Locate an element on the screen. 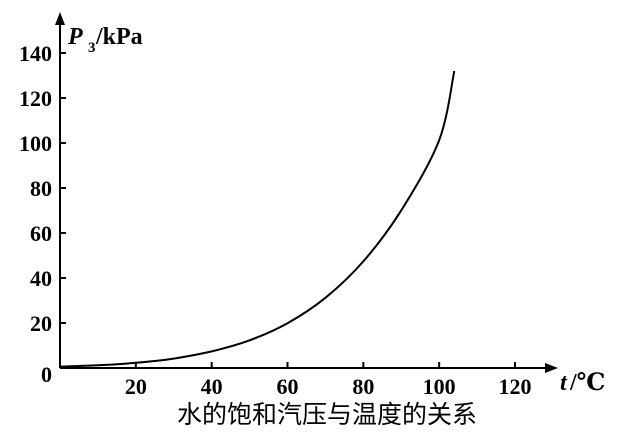  y-tick-label: 100 is located at coordinates (35, 143).